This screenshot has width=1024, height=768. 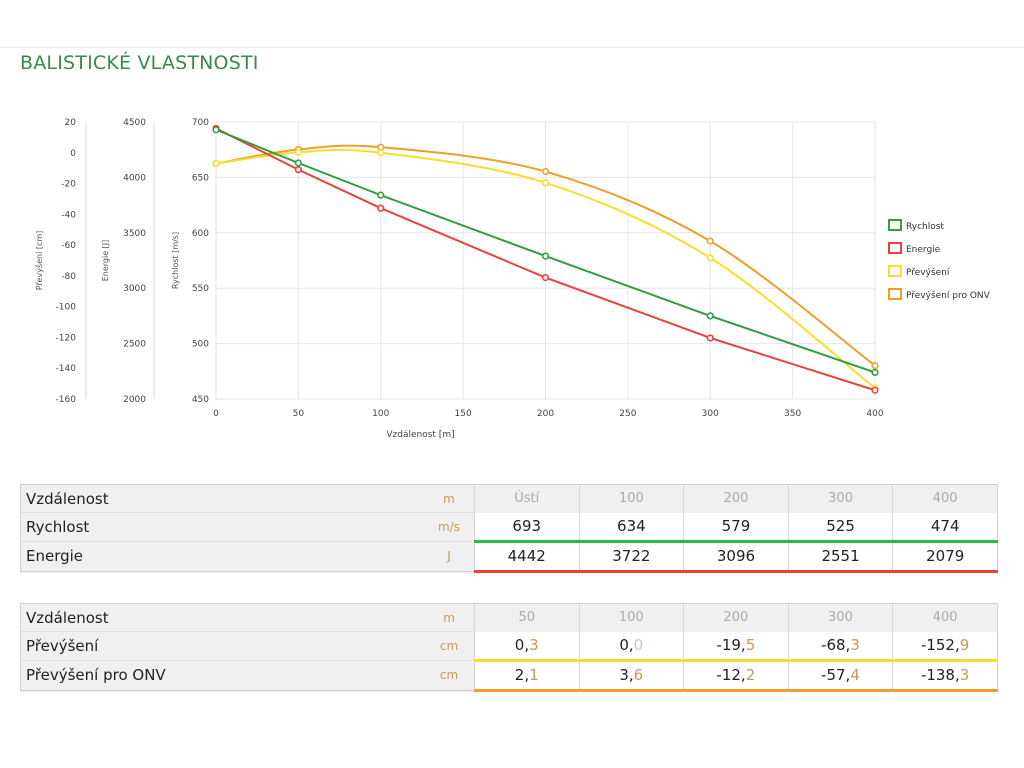 I want to click on value-integer: 0,, so click(x=626, y=645).